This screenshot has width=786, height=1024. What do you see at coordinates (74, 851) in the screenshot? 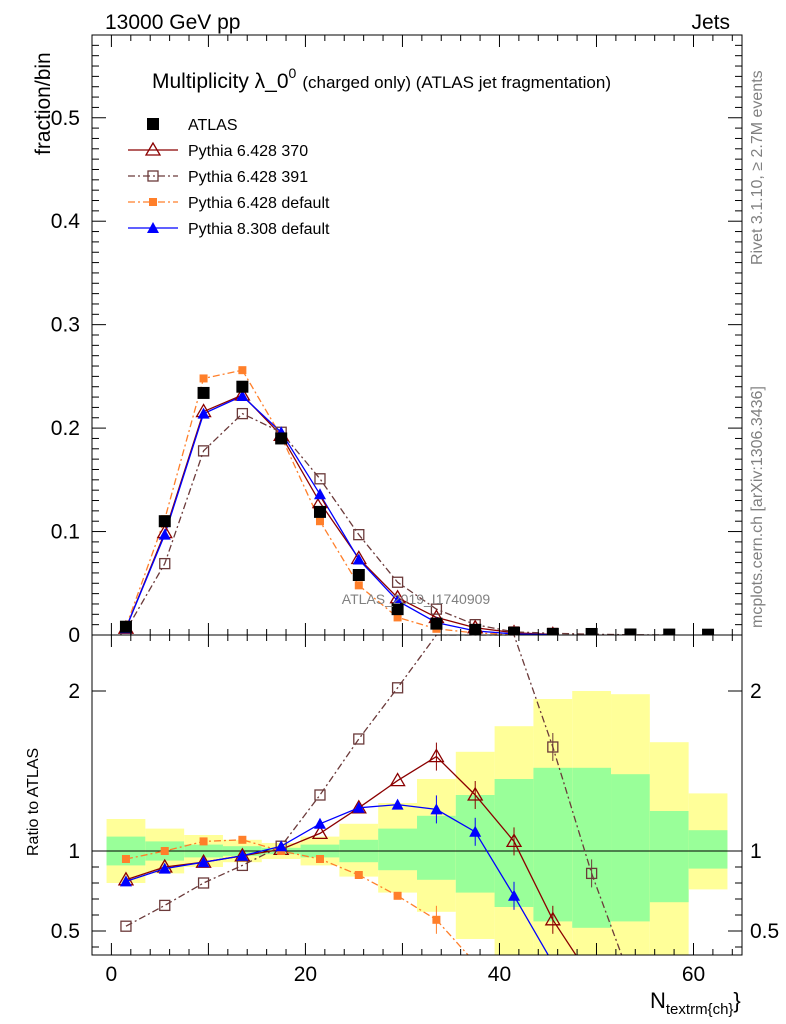
I see `ratio-tick-label: 1` at bounding box center [74, 851].